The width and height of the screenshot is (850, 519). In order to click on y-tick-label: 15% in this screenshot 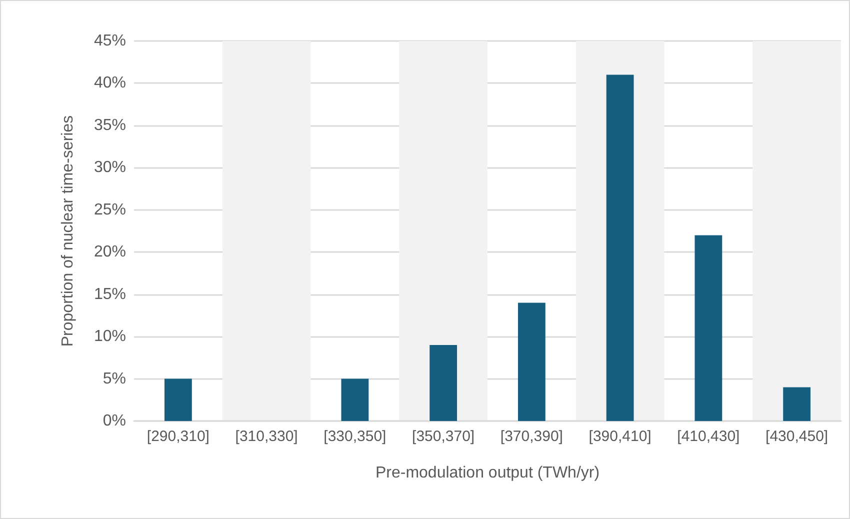, I will do `click(110, 294)`.